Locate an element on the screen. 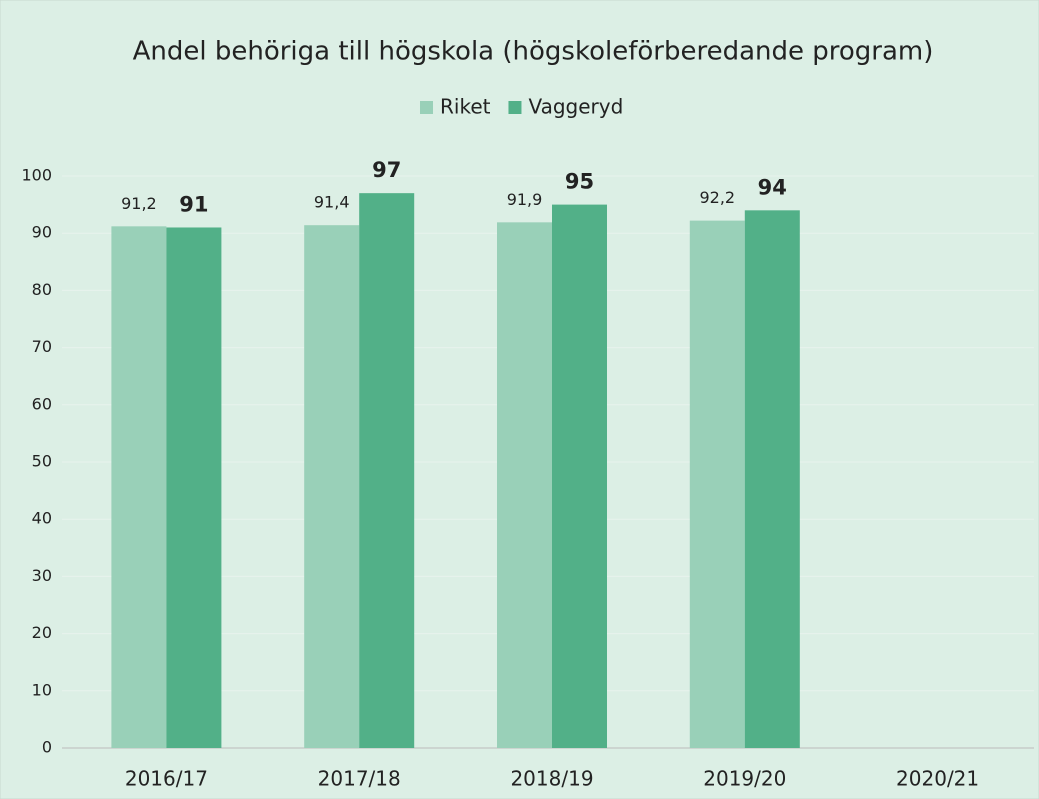  y-tick-label: 60 is located at coordinates (42, 403).